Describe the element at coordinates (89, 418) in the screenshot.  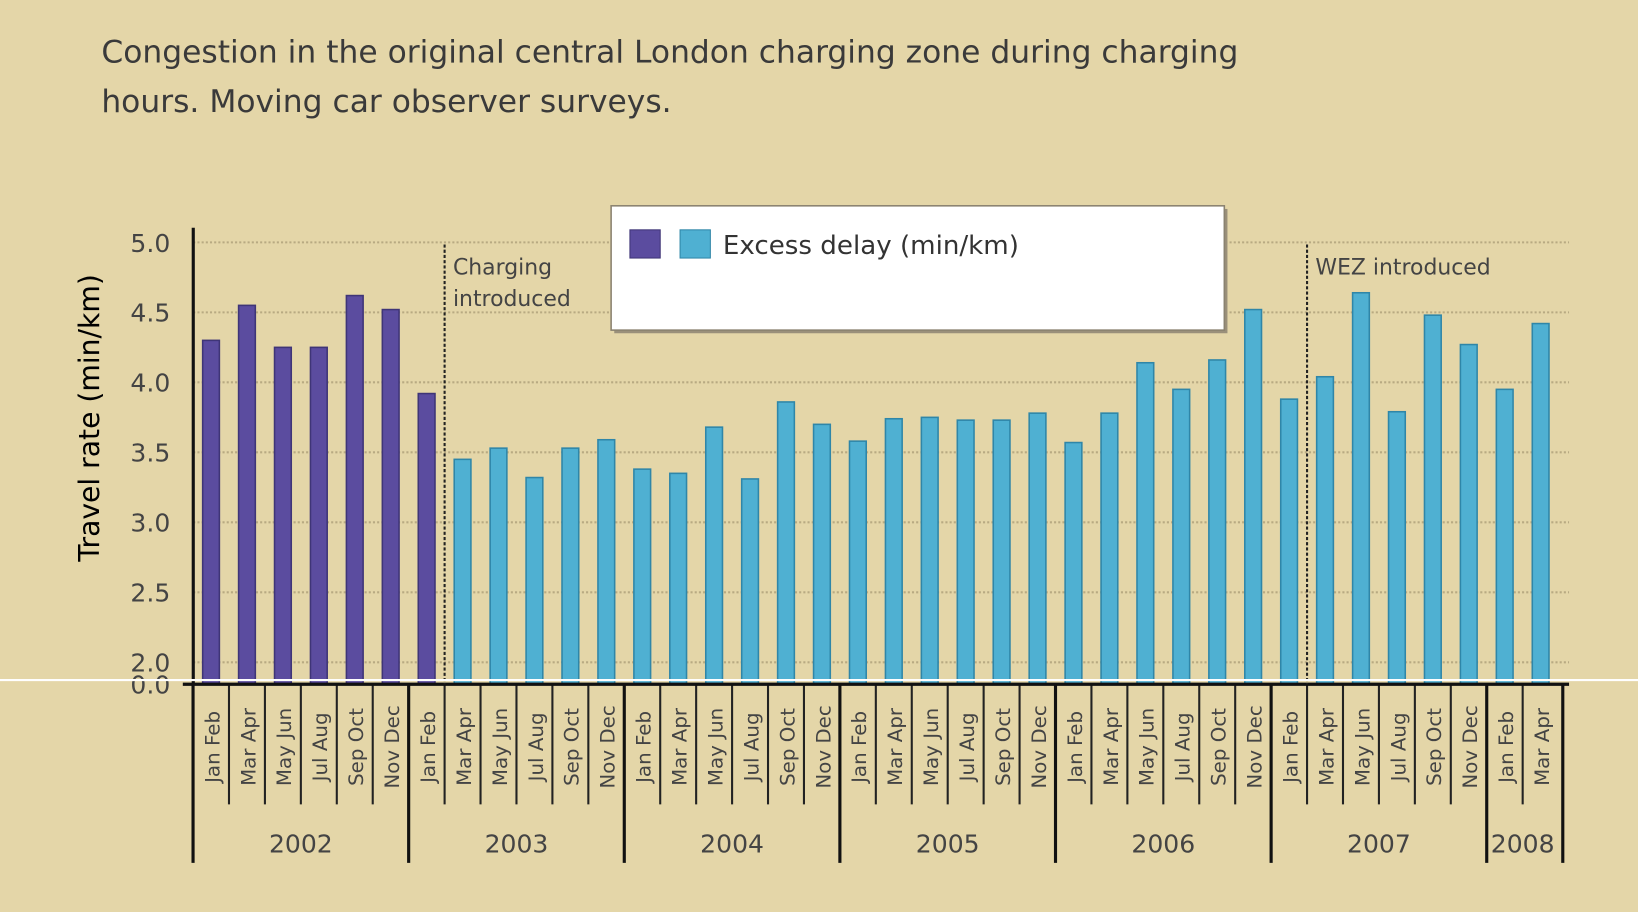
I see `y-axis-label: Travel rate (min/km)` at that location.